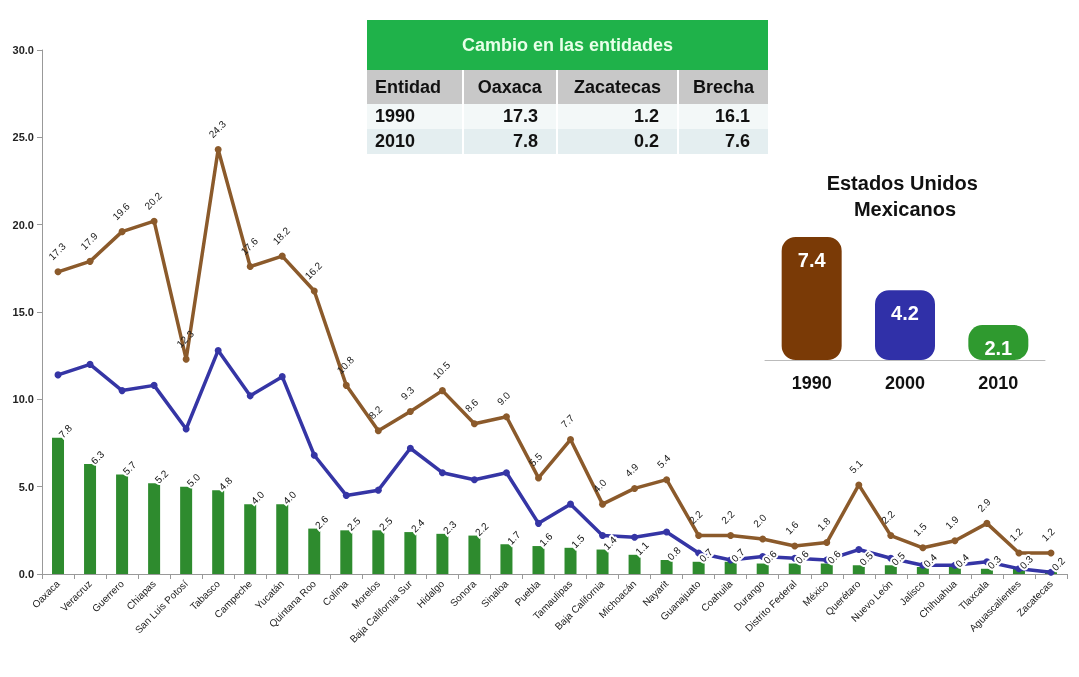  I want to click on data-label: 2.1, so click(998, 348).